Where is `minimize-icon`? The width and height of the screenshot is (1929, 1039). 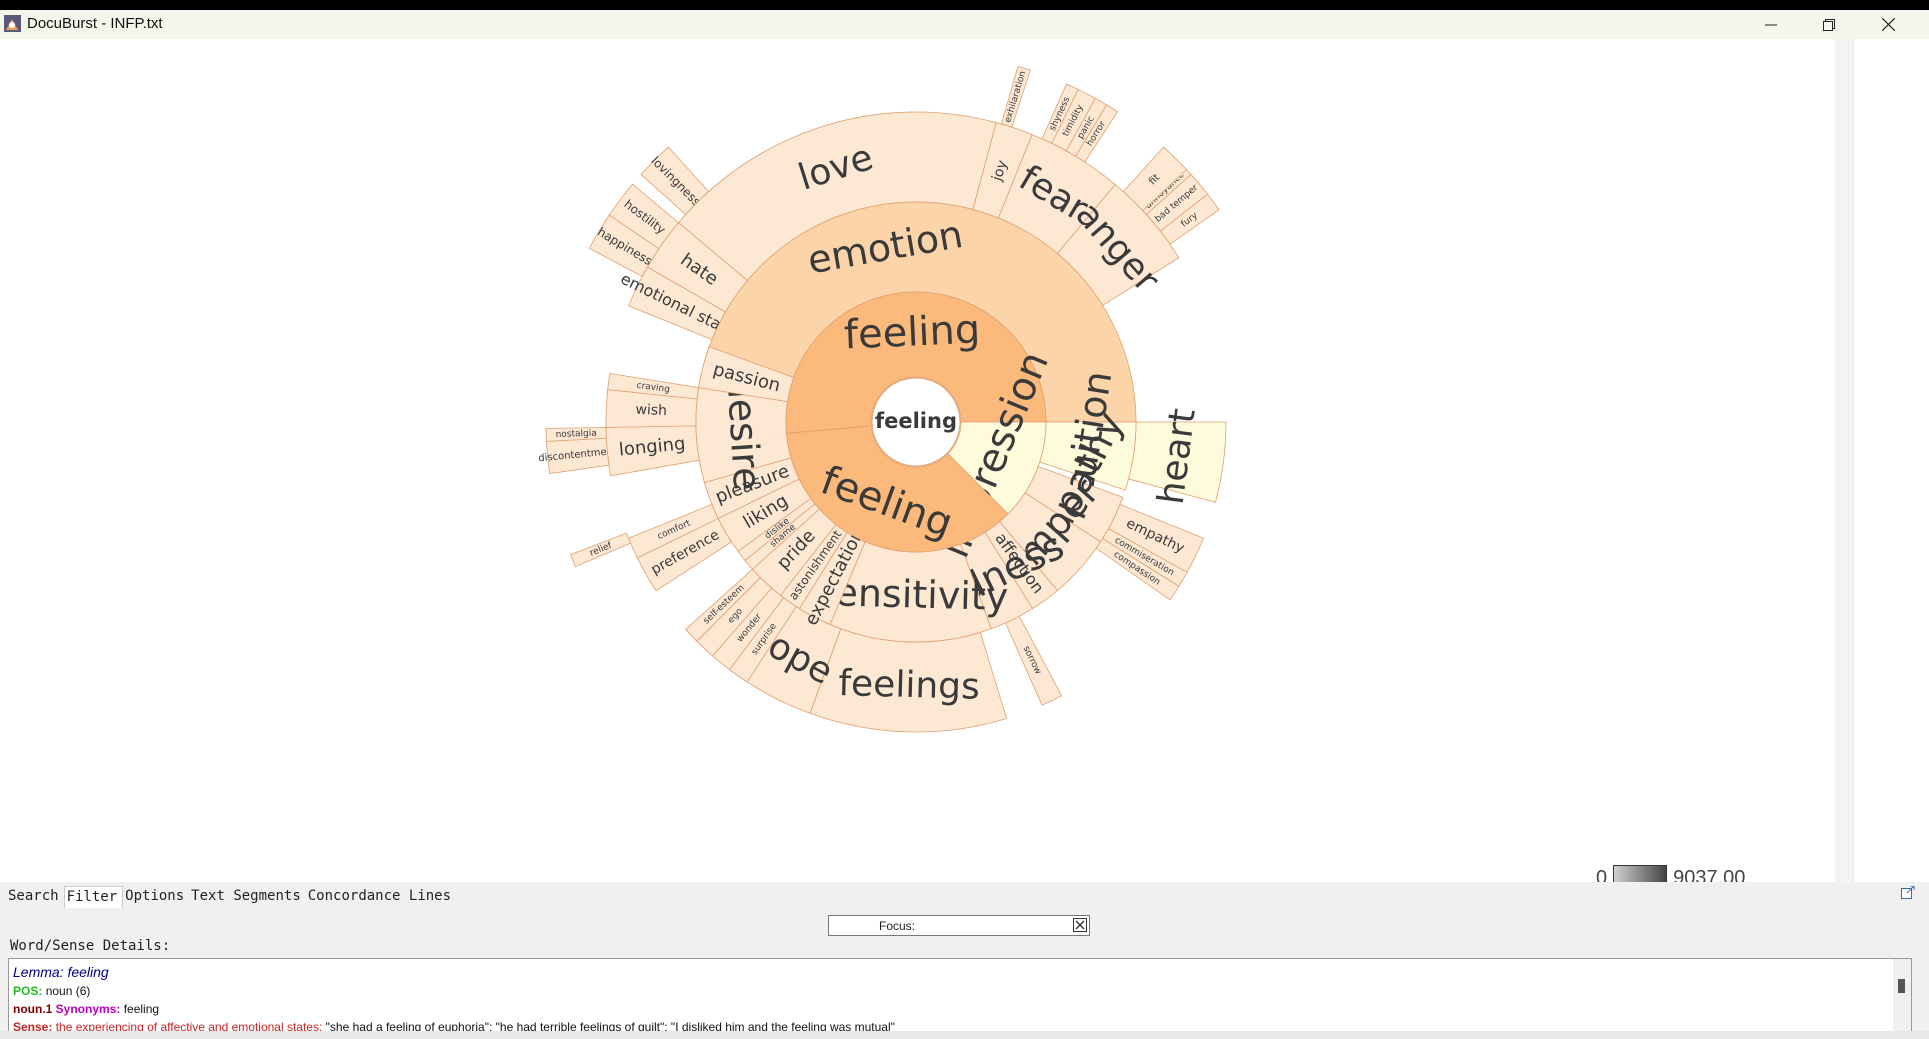
minimize-icon is located at coordinates (1771, 24).